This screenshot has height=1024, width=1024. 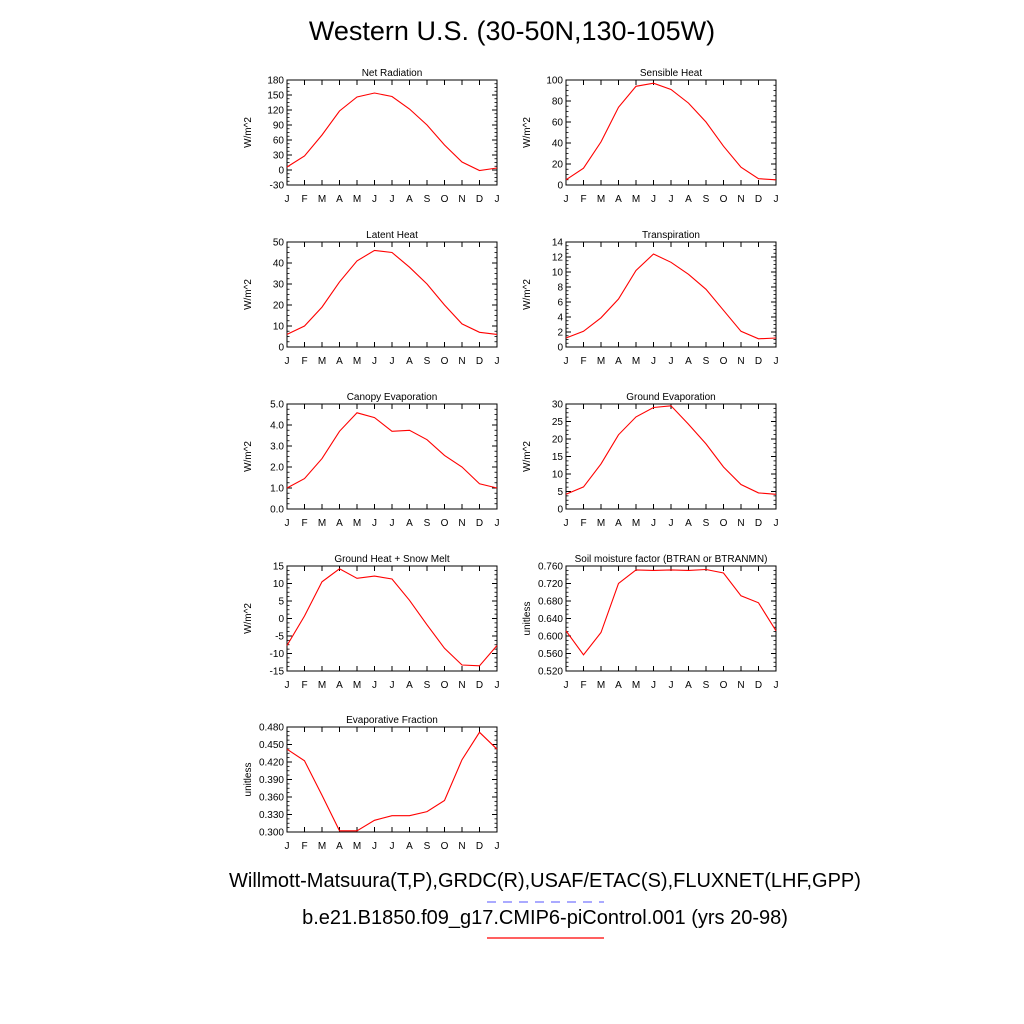 I want to click on y-tick-label: 14, so click(x=558, y=243).